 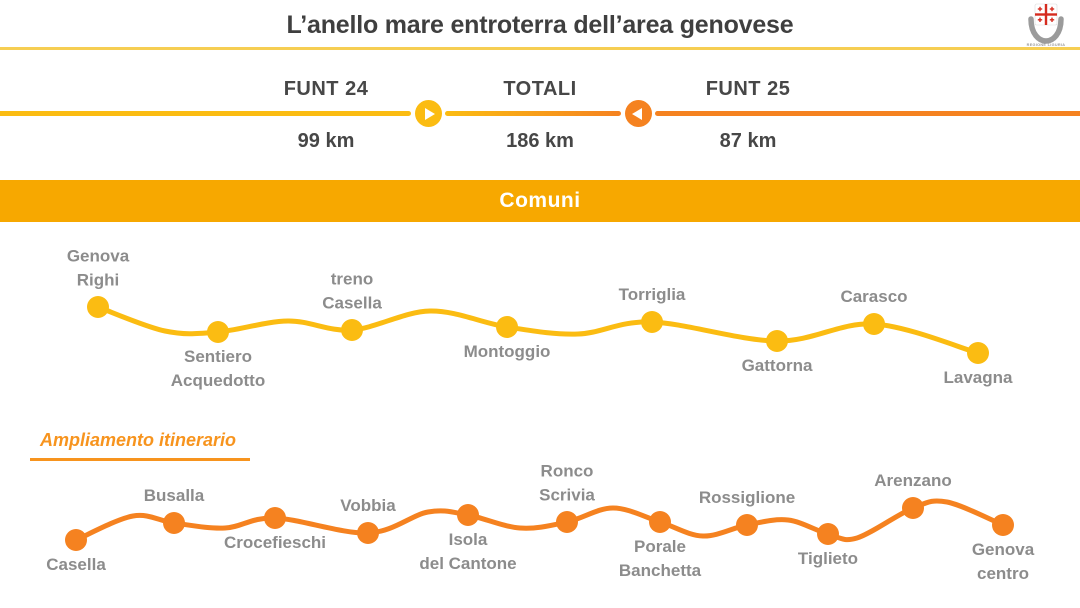 What do you see at coordinates (540, 141) in the screenshot?
I see `stat-value-totali: 186 km` at bounding box center [540, 141].